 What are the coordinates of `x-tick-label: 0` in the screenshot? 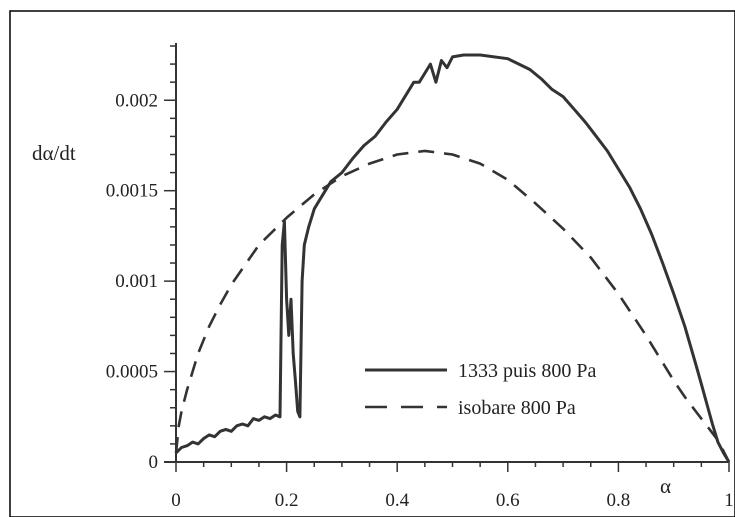 It's located at (176, 500).